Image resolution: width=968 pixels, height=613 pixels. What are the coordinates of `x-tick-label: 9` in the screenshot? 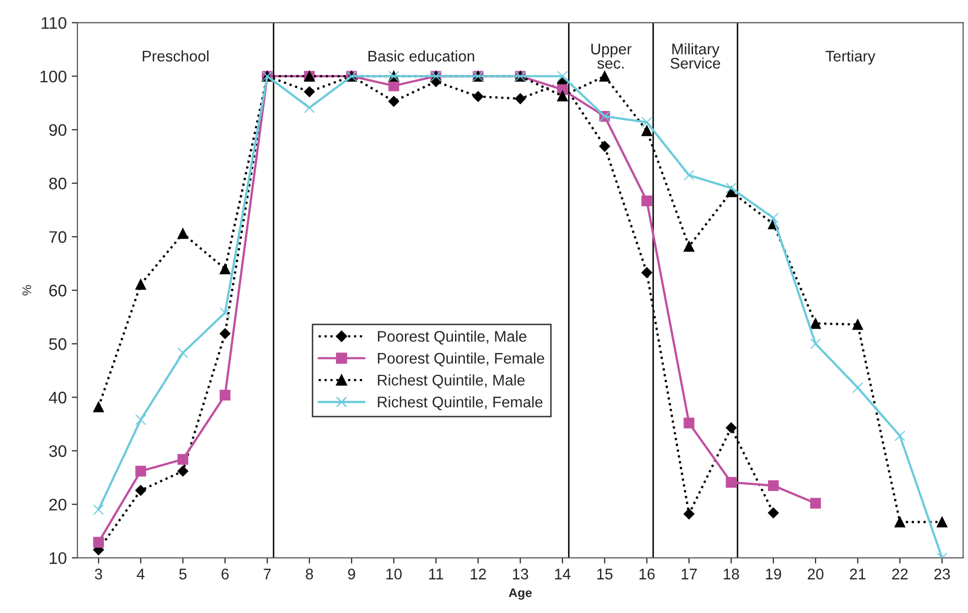 It's located at (352, 574).